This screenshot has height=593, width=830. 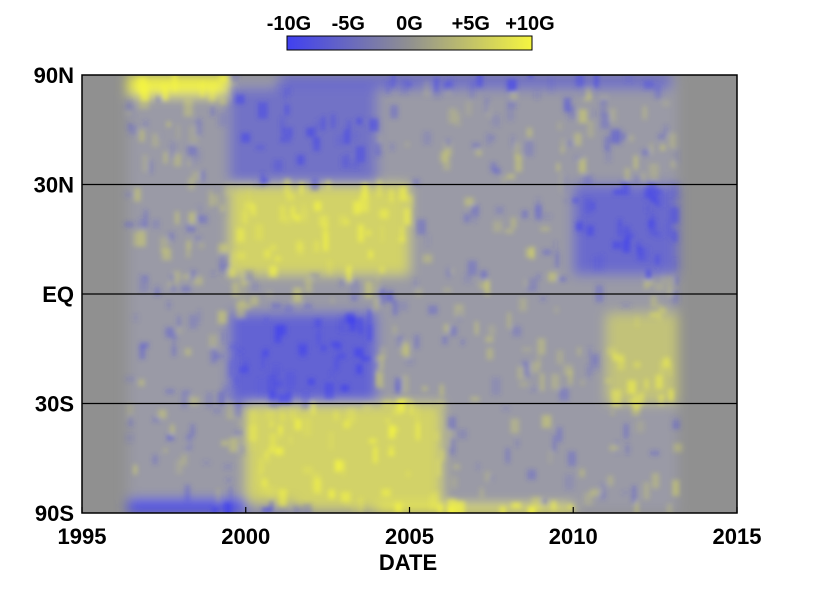 What do you see at coordinates (409, 43) in the screenshot?
I see `colorbar-gradient` at bounding box center [409, 43].